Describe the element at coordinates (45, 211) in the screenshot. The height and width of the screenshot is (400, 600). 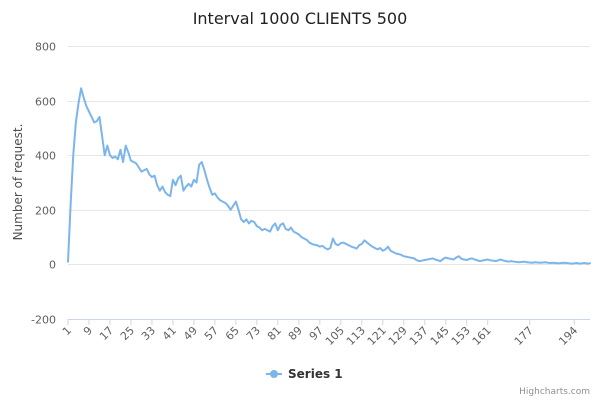
I see `y-tick-label: 200` at that location.